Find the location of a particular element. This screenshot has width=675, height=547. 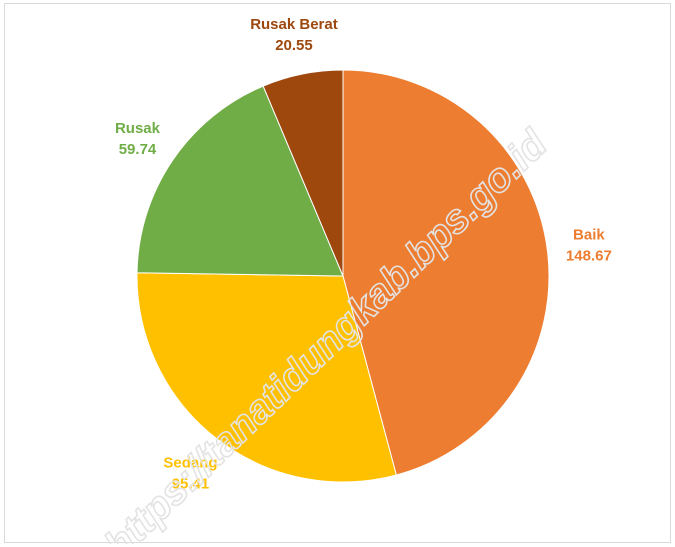

data-label-category: Rusak is located at coordinates (138, 128).